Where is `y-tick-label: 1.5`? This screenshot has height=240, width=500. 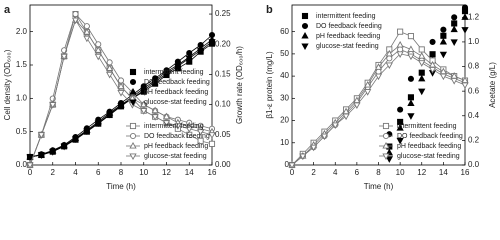
y-tick-label: 1.5 is located at coordinates (22, 64).